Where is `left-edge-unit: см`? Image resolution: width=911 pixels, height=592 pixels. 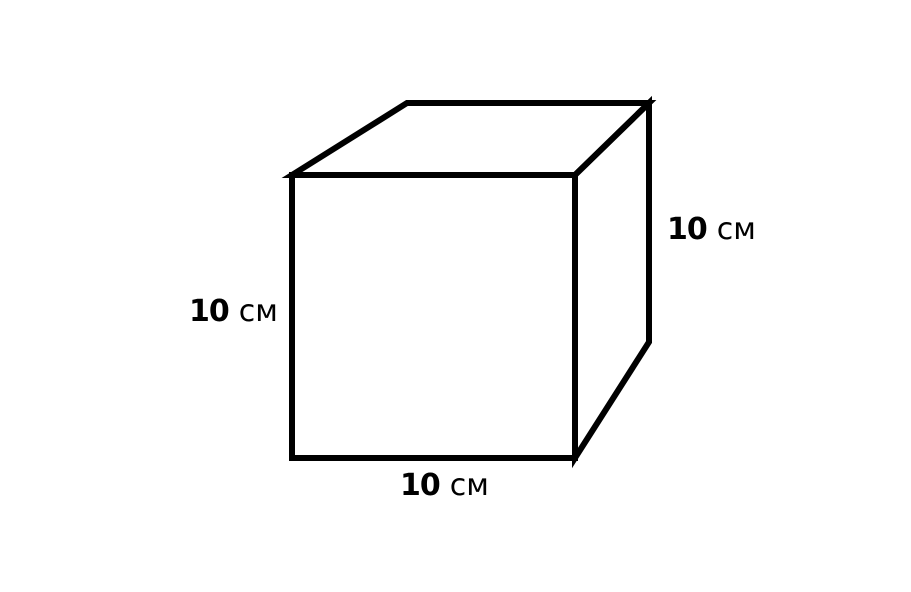 left-edge-unit: см is located at coordinates (258, 311).